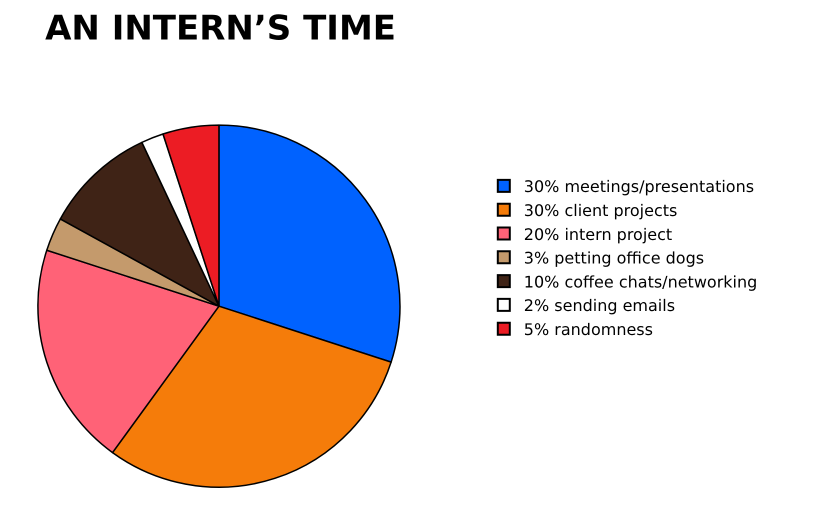 This screenshot has width=820, height=515. Describe the element at coordinates (641, 282) in the screenshot. I see `legend-label: 10% coffee chats/networking` at that location.